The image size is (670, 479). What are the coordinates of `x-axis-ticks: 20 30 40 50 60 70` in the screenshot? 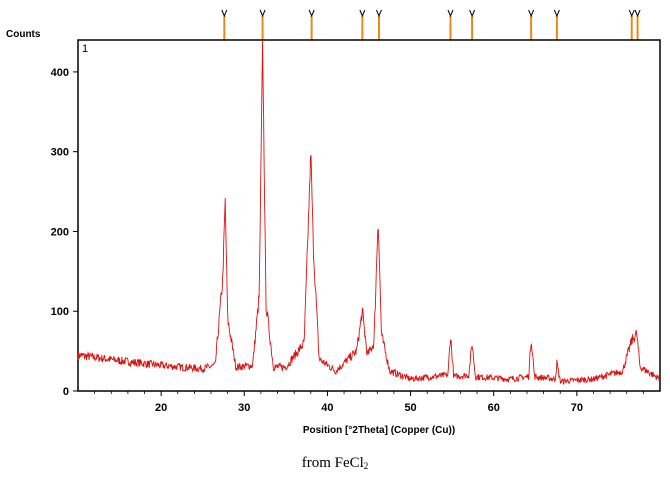 It's located at (369, 402).